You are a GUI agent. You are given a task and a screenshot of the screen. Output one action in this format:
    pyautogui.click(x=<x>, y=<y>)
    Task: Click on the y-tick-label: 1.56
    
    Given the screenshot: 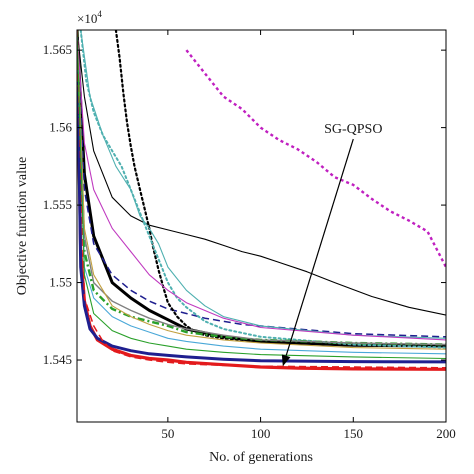 What is the action you would take?
    pyautogui.click(x=60, y=127)
    